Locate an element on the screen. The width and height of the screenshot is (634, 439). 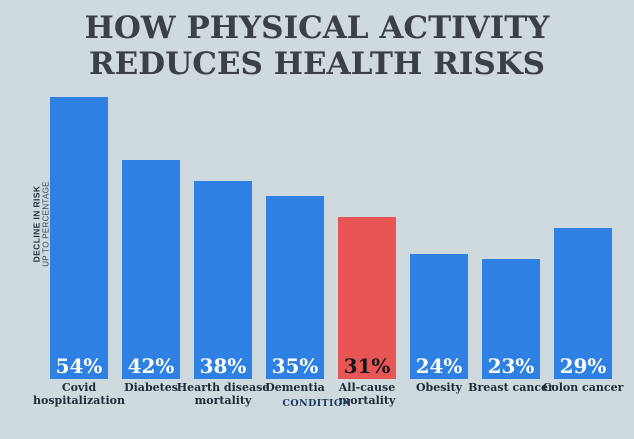
bar-column: 35% Dementia is located at coordinates (295, 295).